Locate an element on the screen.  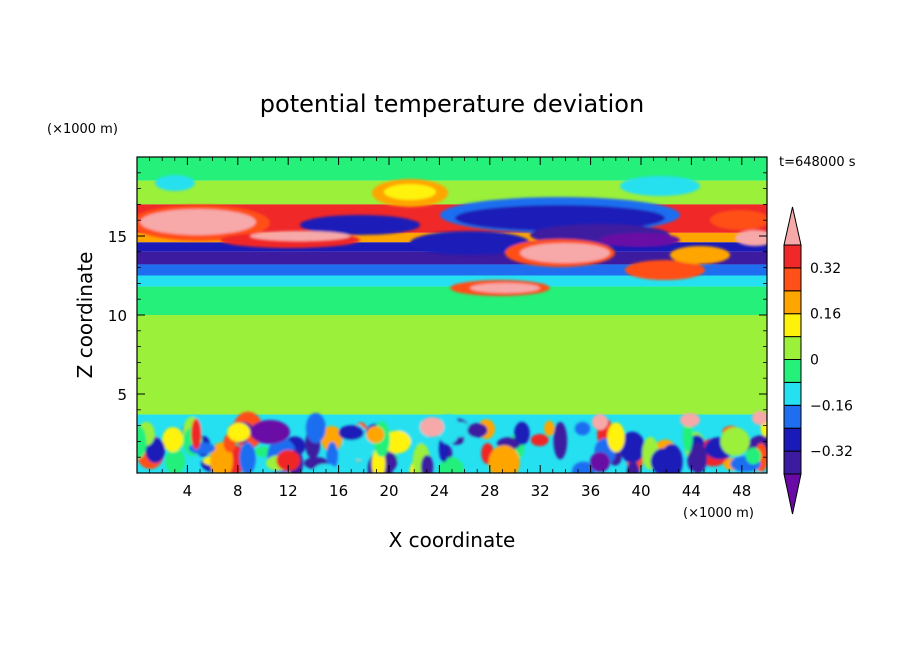
x-tick-label: 8 is located at coordinates (238, 491).